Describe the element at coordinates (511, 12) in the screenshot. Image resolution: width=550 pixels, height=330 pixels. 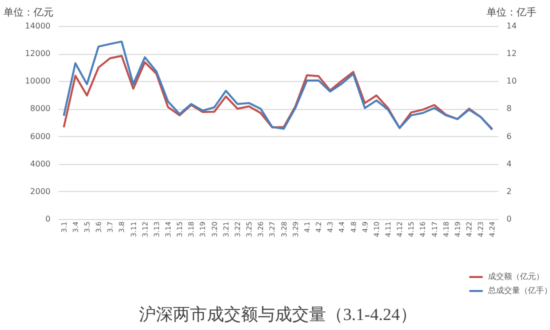
I see `y2-axis-title: 单位：亿手` at that location.